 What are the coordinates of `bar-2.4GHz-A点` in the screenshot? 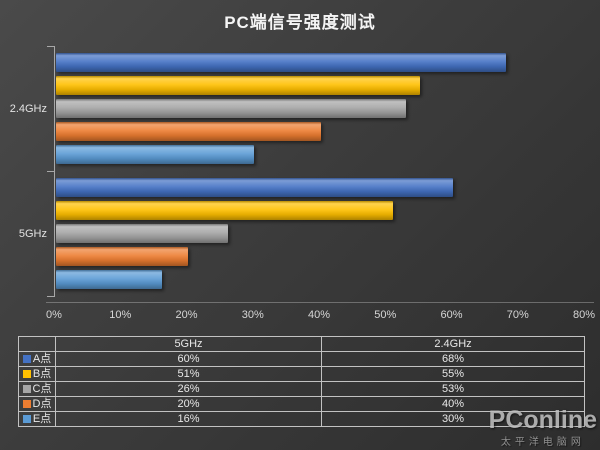 It's located at (281, 62).